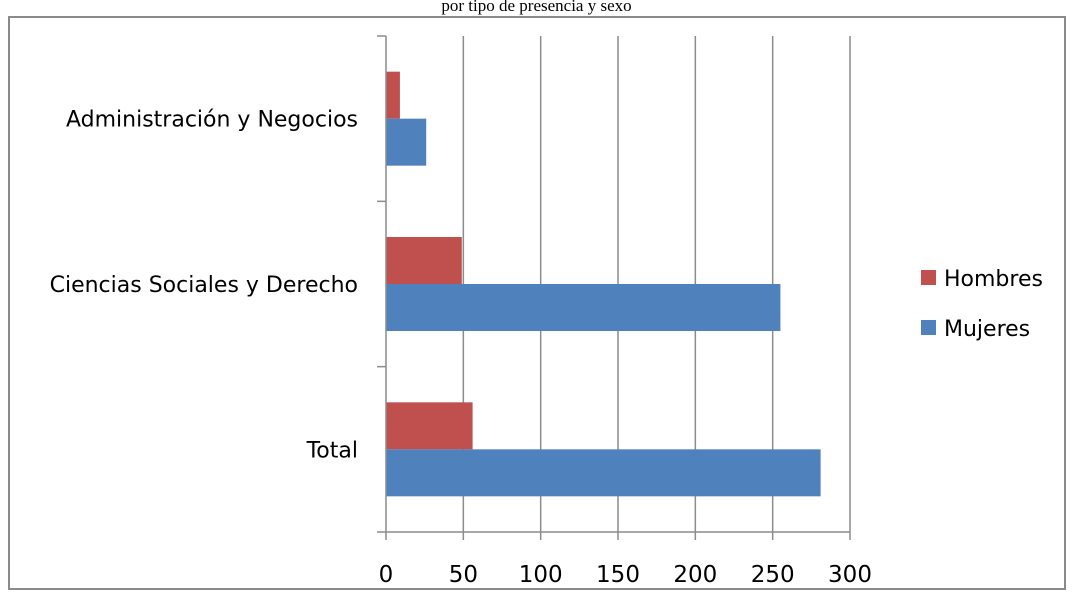  What do you see at coordinates (928, 327) in the screenshot?
I see `legend-swatch-mujeres` at bounding box center [928, 327].